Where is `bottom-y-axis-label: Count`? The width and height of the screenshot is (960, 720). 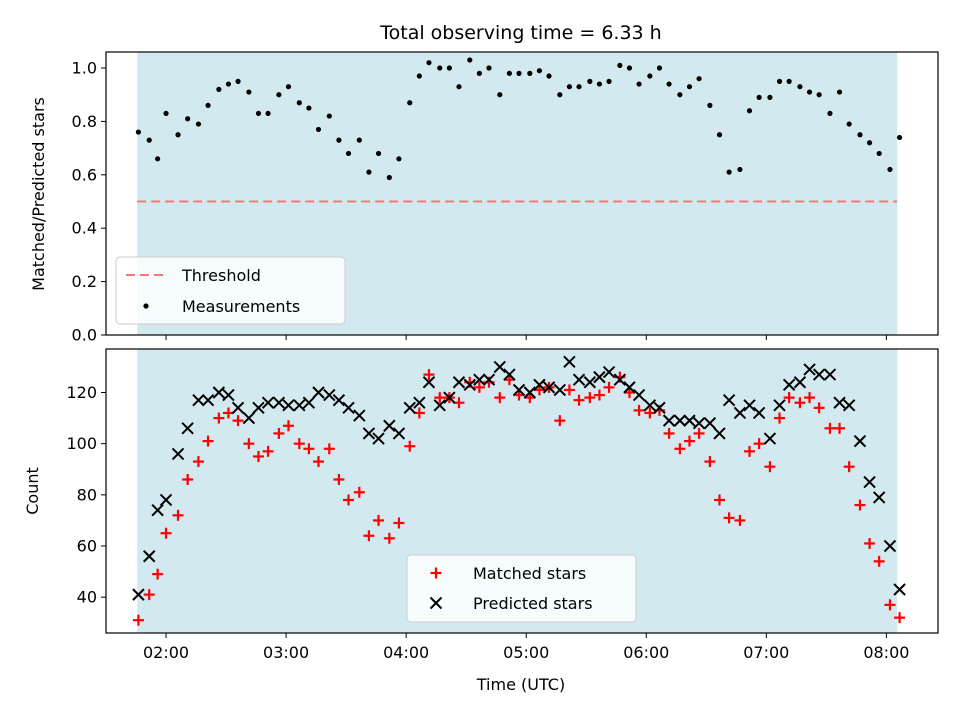
bottom-y-axis-label: Count is located at coordinates (32, 491).